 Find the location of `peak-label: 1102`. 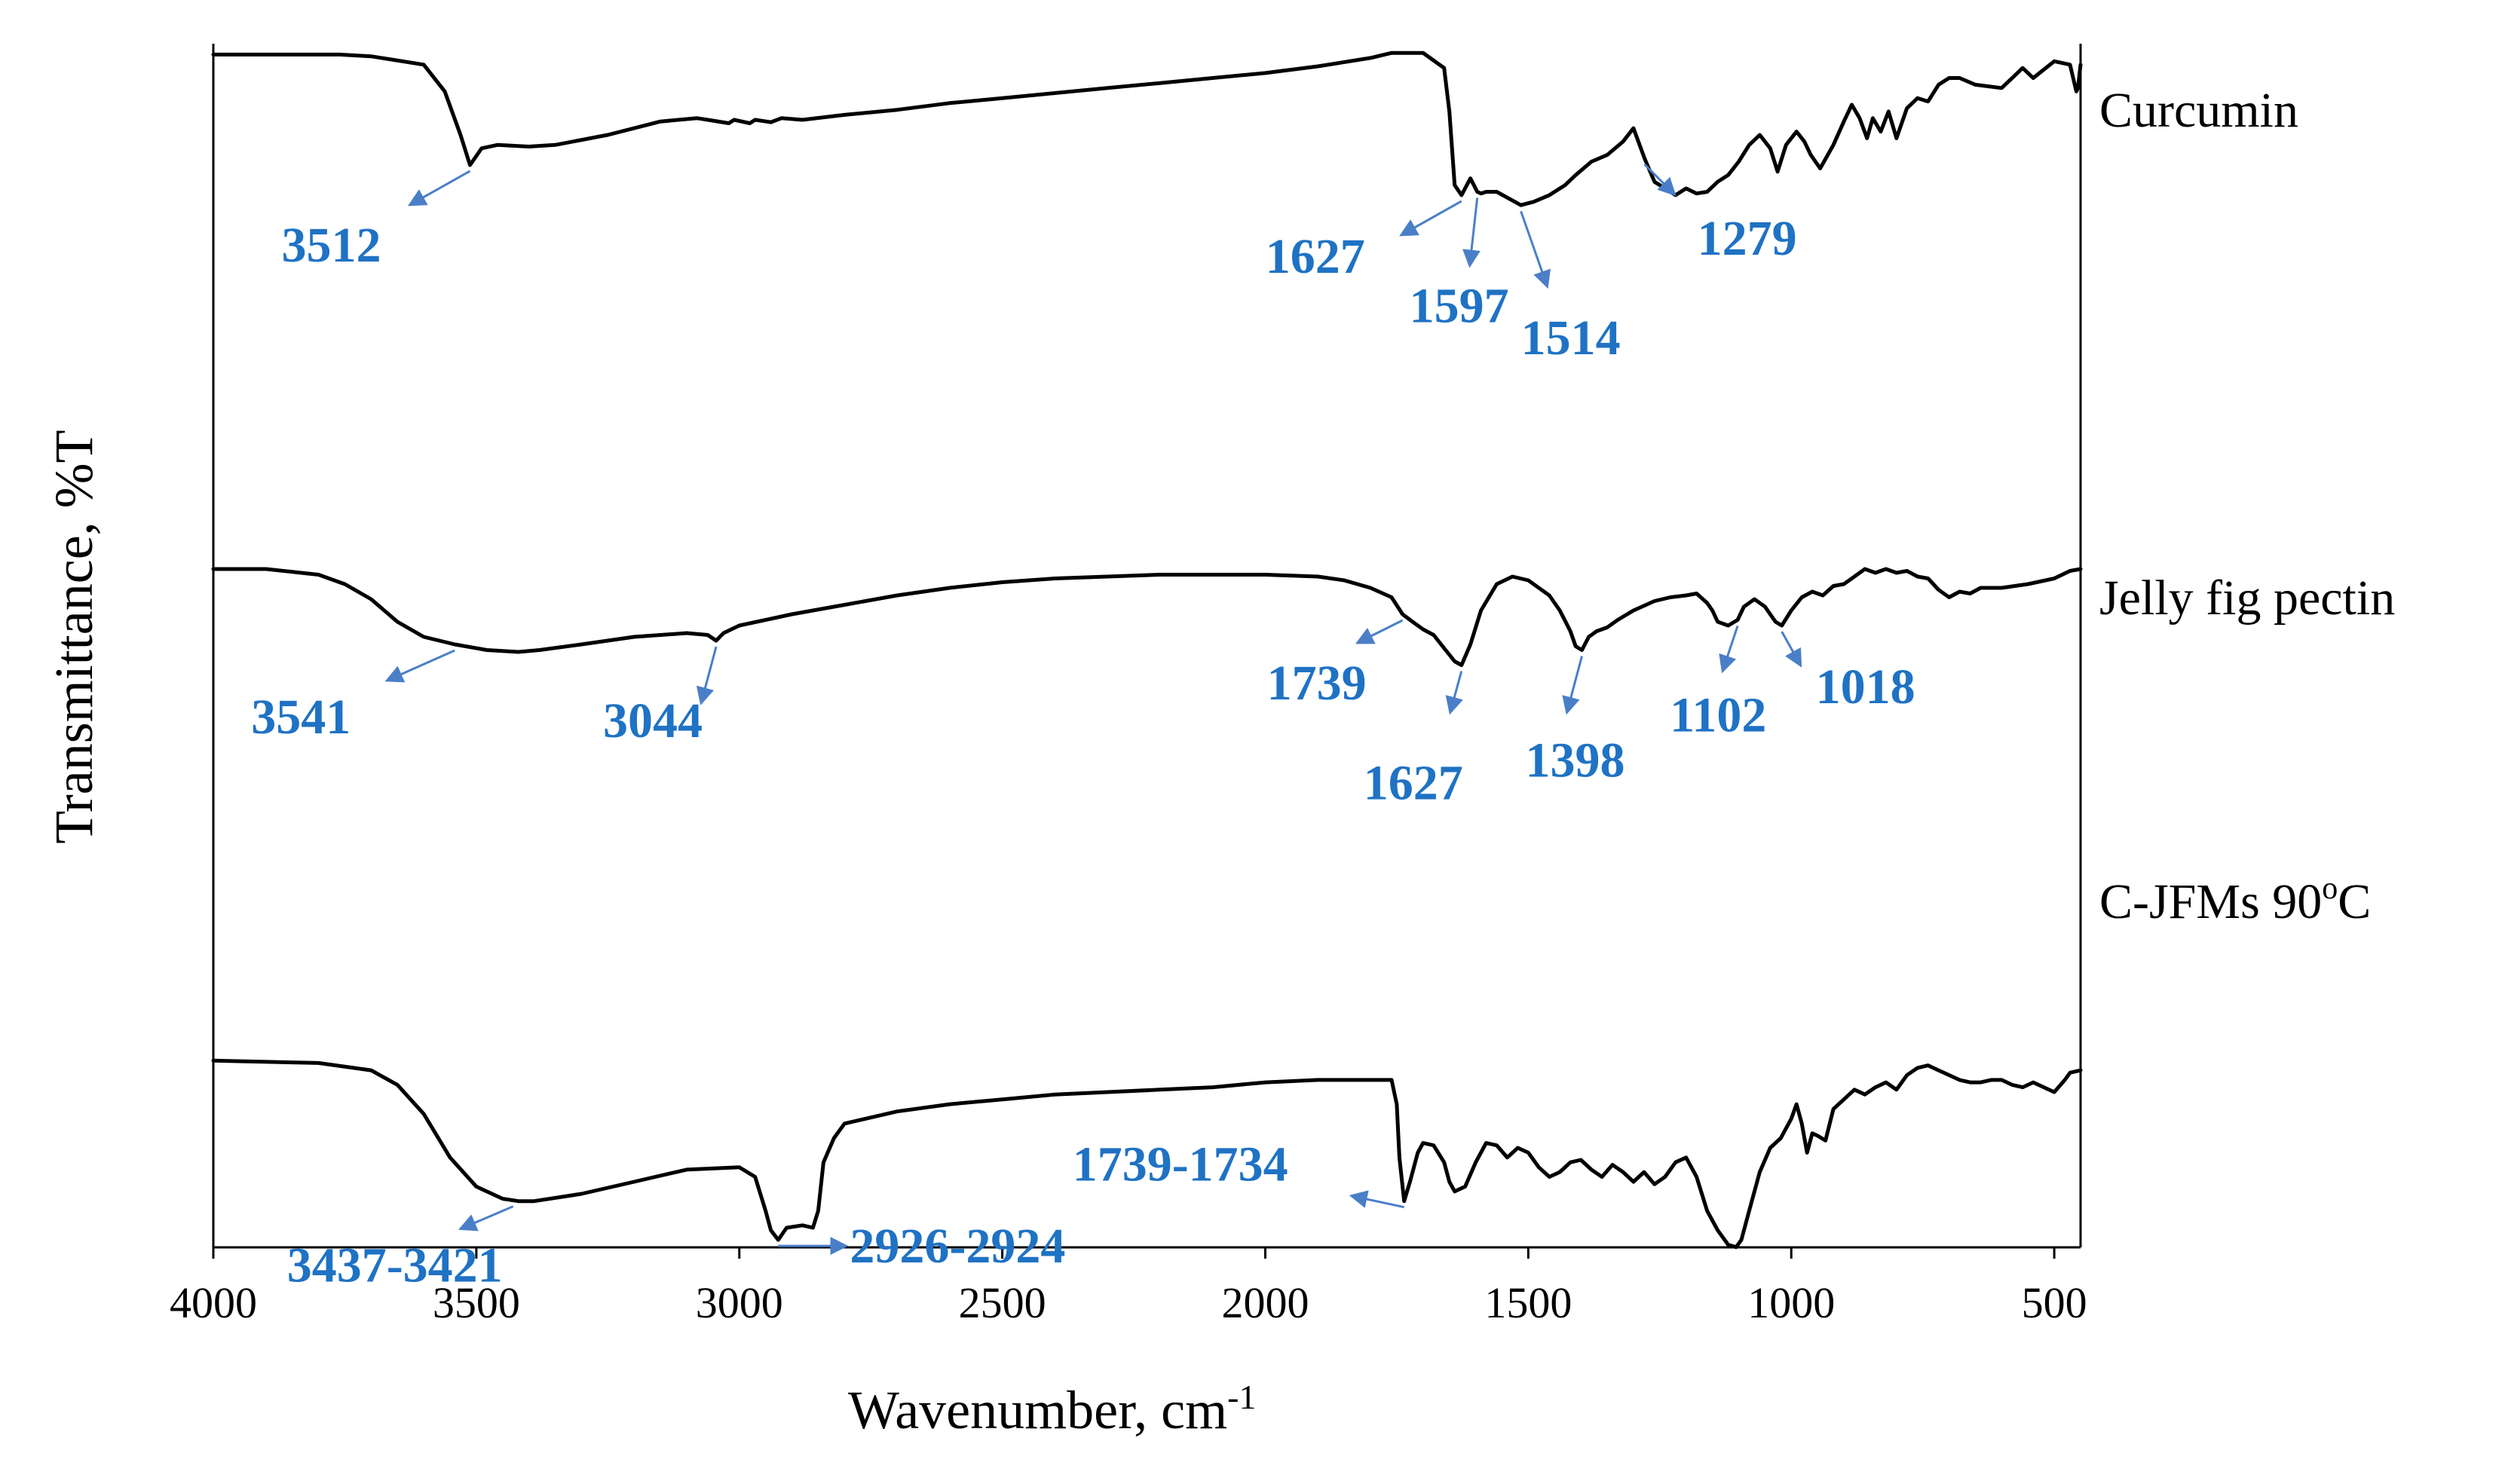

peak-label: 1102 is located at coordinates (1718, 716).